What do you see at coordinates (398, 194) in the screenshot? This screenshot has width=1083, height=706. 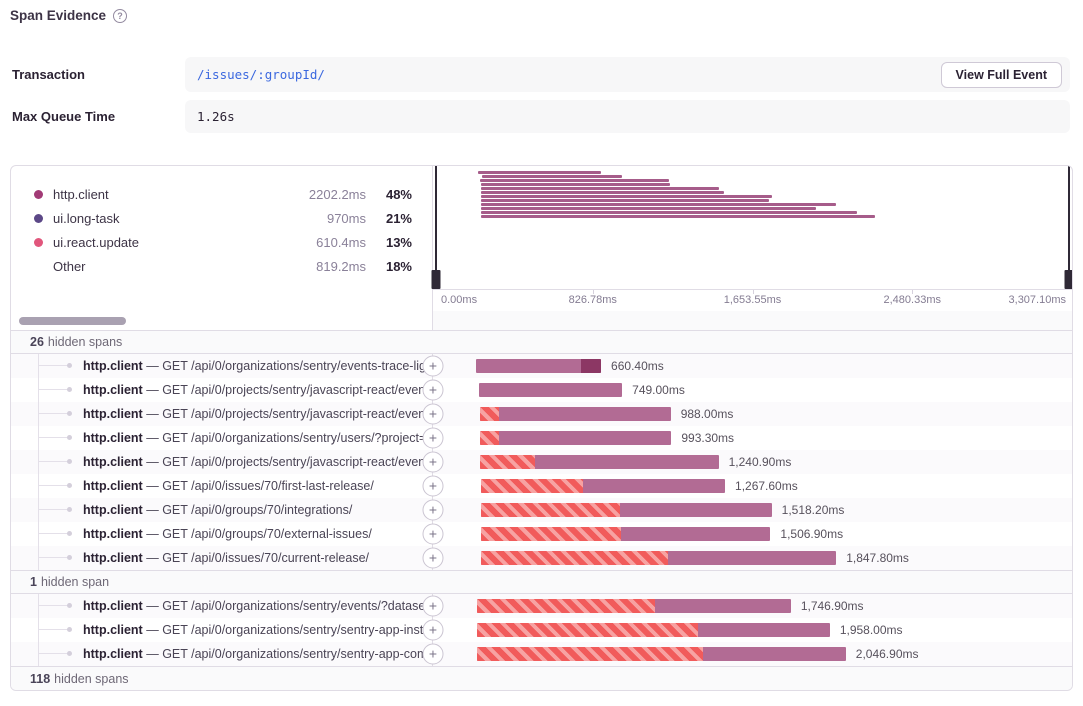 I see `legend-percent: 48%` at bounding box center [398, 194].